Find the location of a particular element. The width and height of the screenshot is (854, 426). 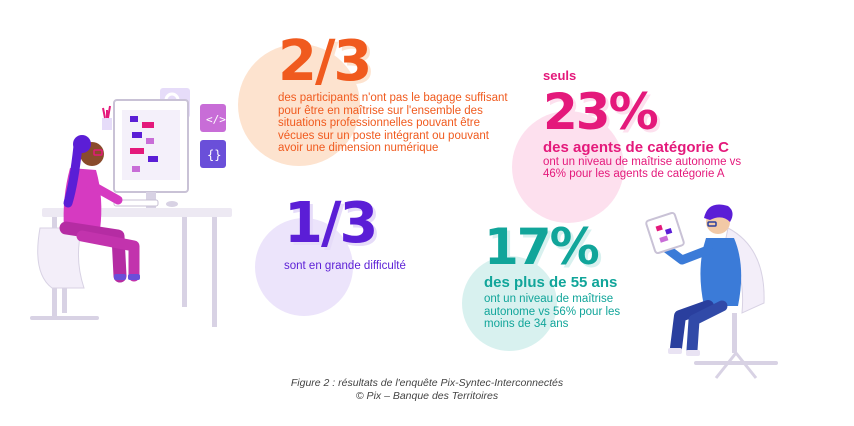

blob-seventeen is located at coordinates (509, 303).